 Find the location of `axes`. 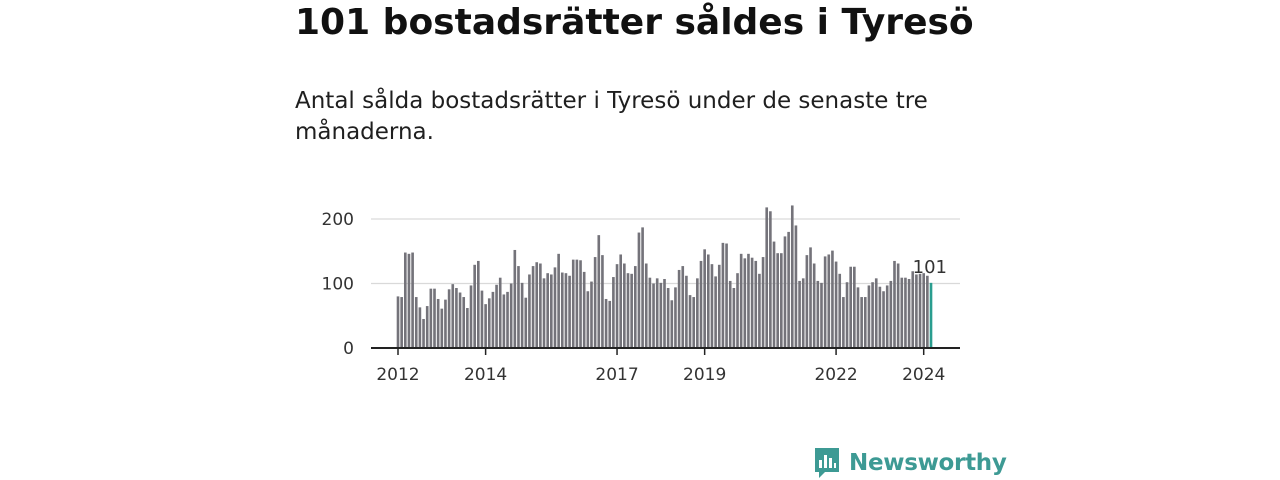

axes is located at coordinates (665, 351).